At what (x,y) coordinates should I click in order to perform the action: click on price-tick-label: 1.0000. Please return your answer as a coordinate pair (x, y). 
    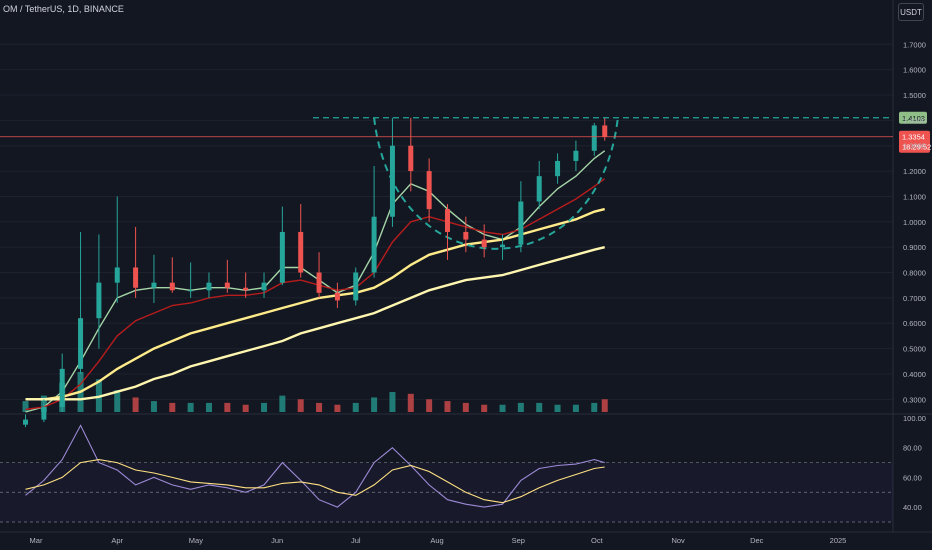
    Looking at the image, I should click on (914, 222).